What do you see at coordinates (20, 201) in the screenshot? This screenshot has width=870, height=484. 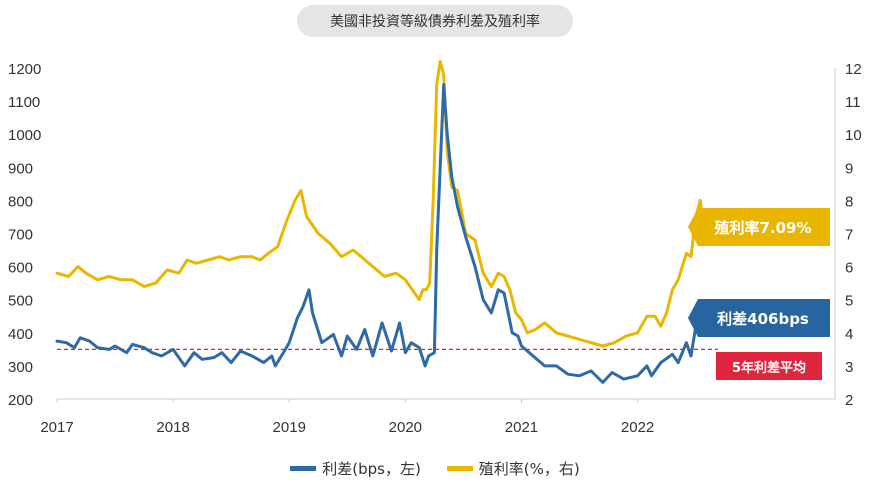 I see `y-left-tick-label: 800` at bounding box center [20, 201].